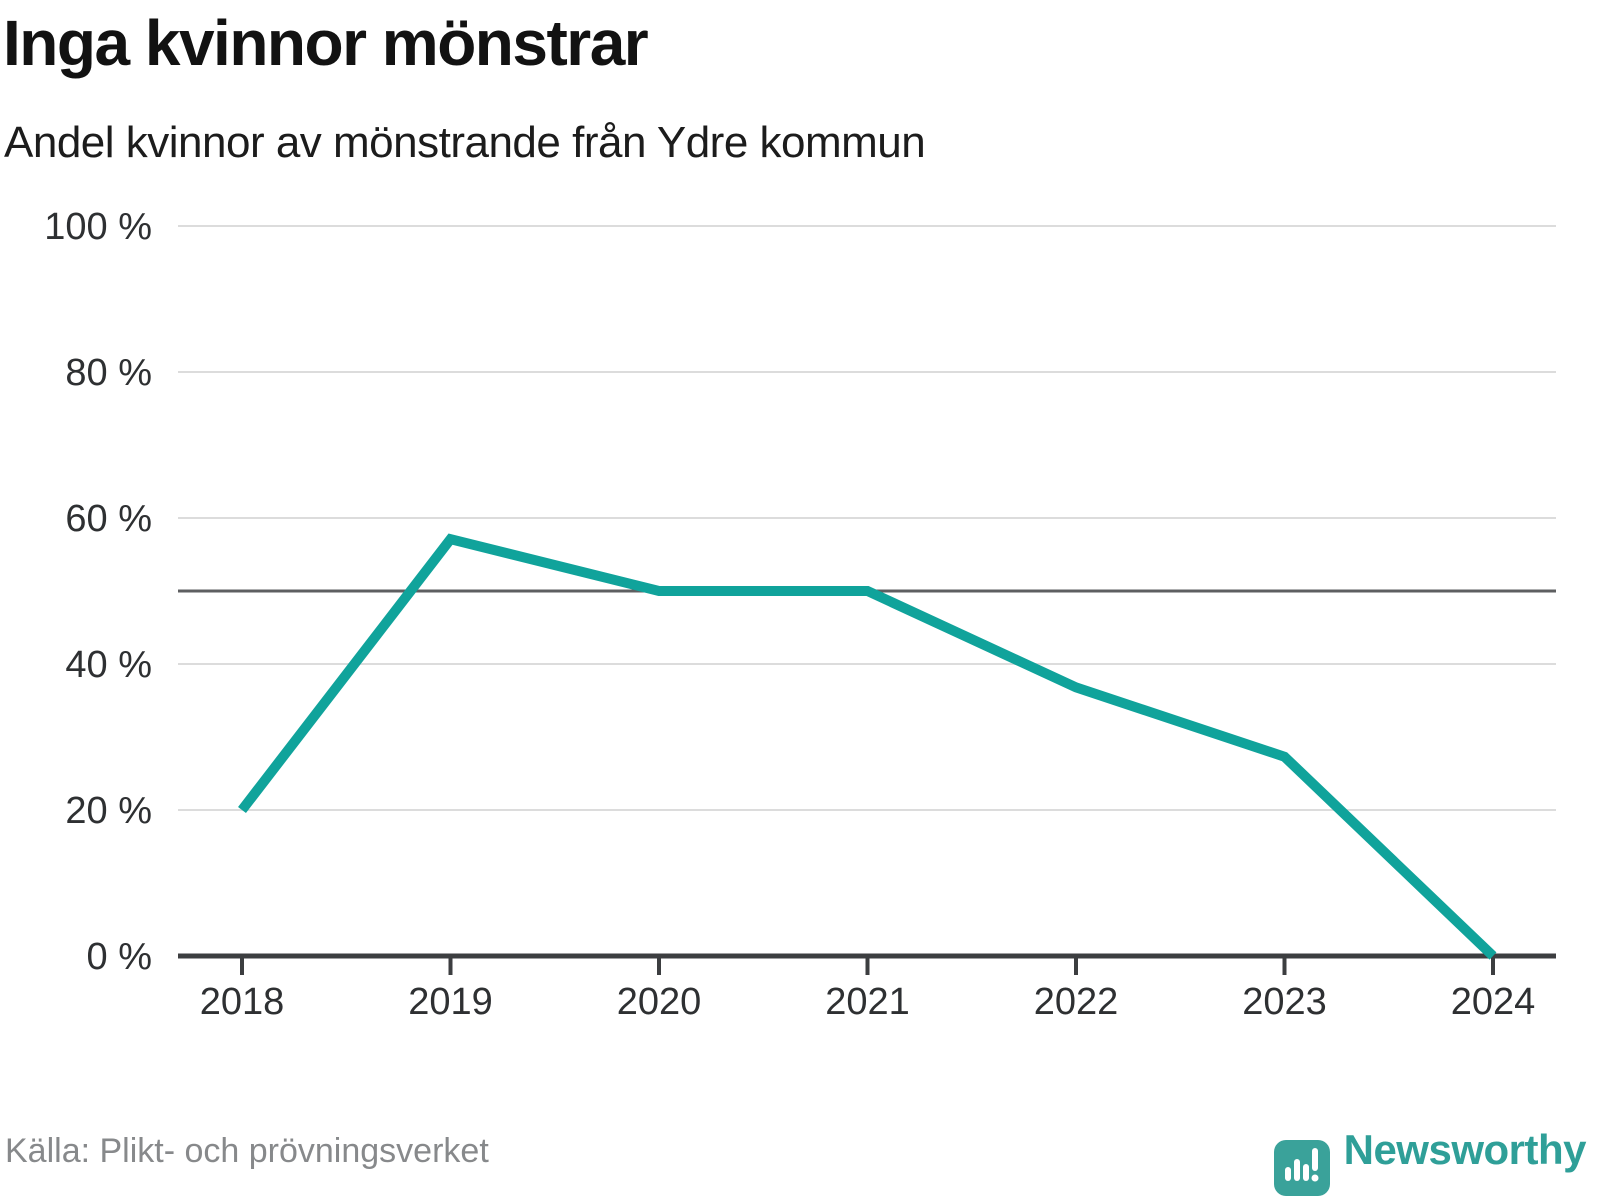 The width and height of the screenshot is (1600, 1200). Describe the element at coordinates (450, 1002) in the screenshot. I see `x-tick-label-2019: 2019` at that location.